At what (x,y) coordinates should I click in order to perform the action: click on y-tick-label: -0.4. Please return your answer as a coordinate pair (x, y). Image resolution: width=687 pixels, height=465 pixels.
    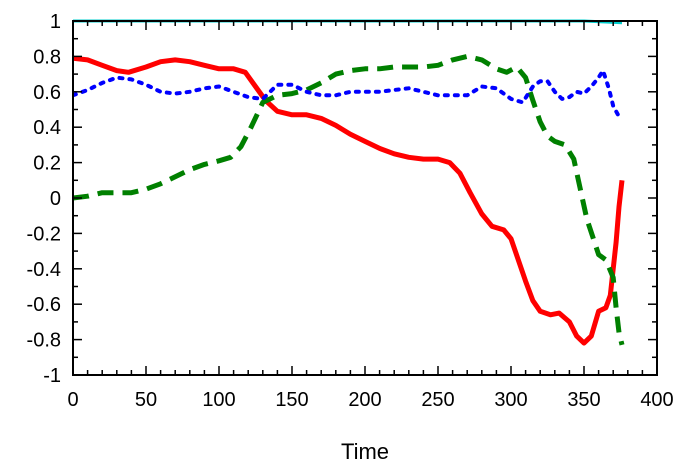
    Looking at the image, I should click on (44, 270).